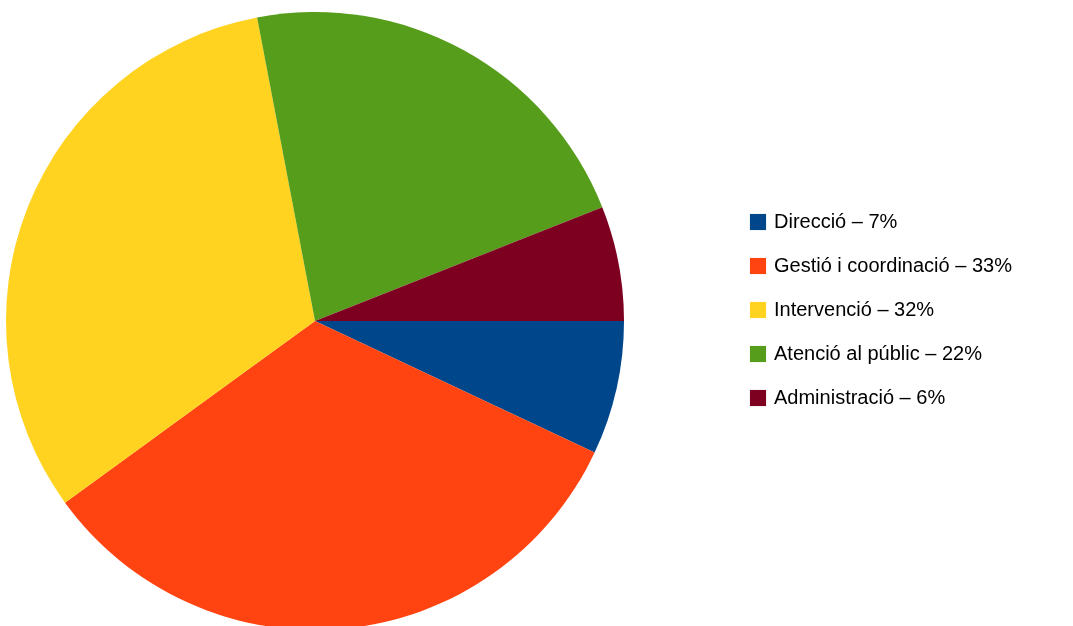 This screenshot has width=1073, height=626. What do you see at coordinates (854, 309) in the screenshot?
I see `legend-label: Intervenció – 32%` at bounding box center [854, 309].